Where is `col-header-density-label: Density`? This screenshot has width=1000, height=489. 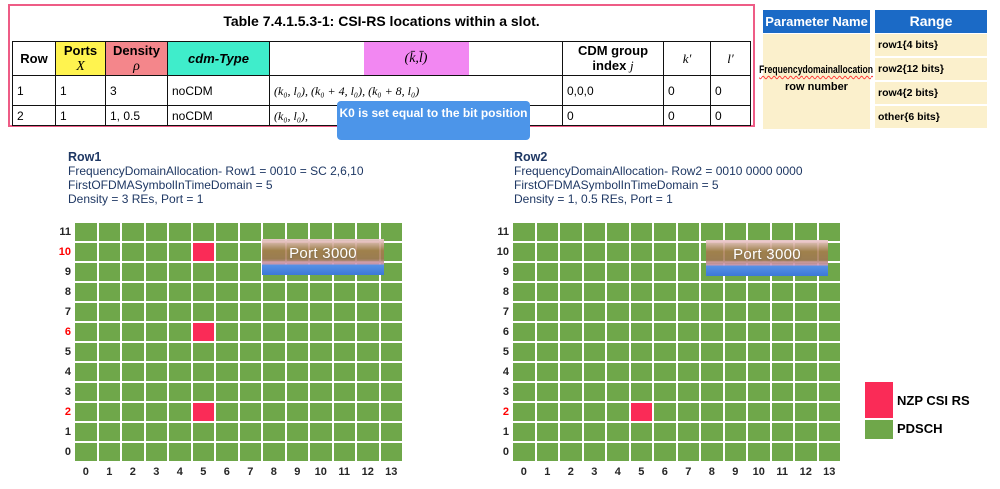 col-header-density-label: Density is located at coordinates (136, 50).